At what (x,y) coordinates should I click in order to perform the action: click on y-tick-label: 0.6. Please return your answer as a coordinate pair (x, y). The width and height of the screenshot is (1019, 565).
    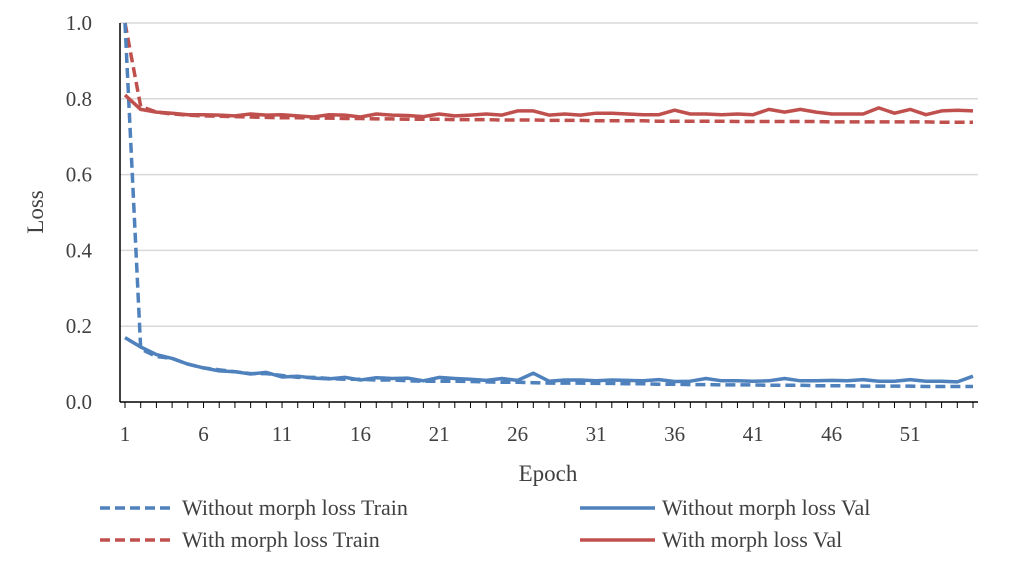
    Looking at the image, I should click on (79, 175).